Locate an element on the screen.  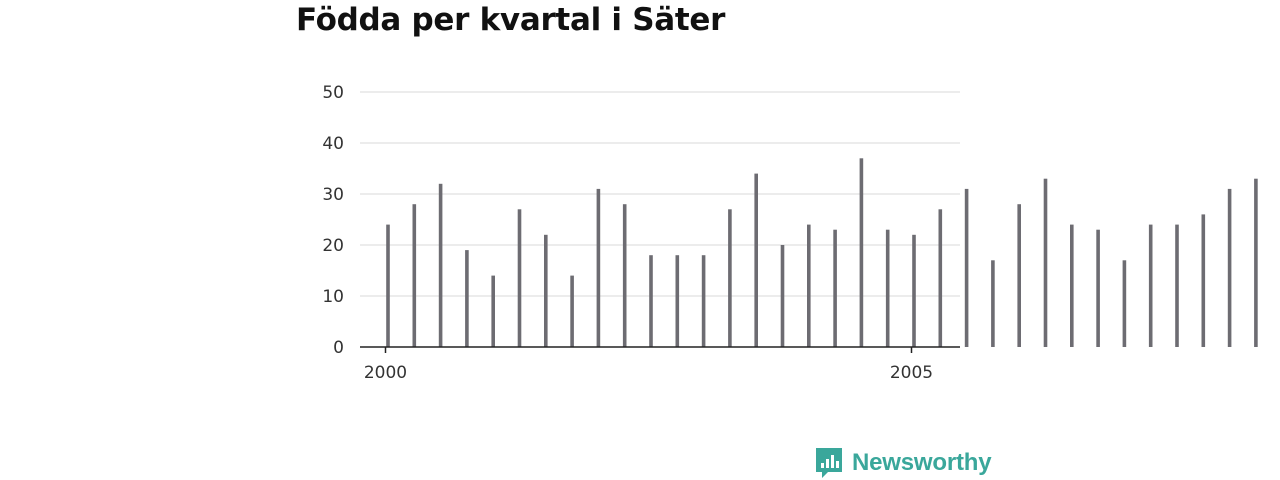
y-axis-ticks: 0 10 20 30 40 50 is located at coordinates (333, 220).